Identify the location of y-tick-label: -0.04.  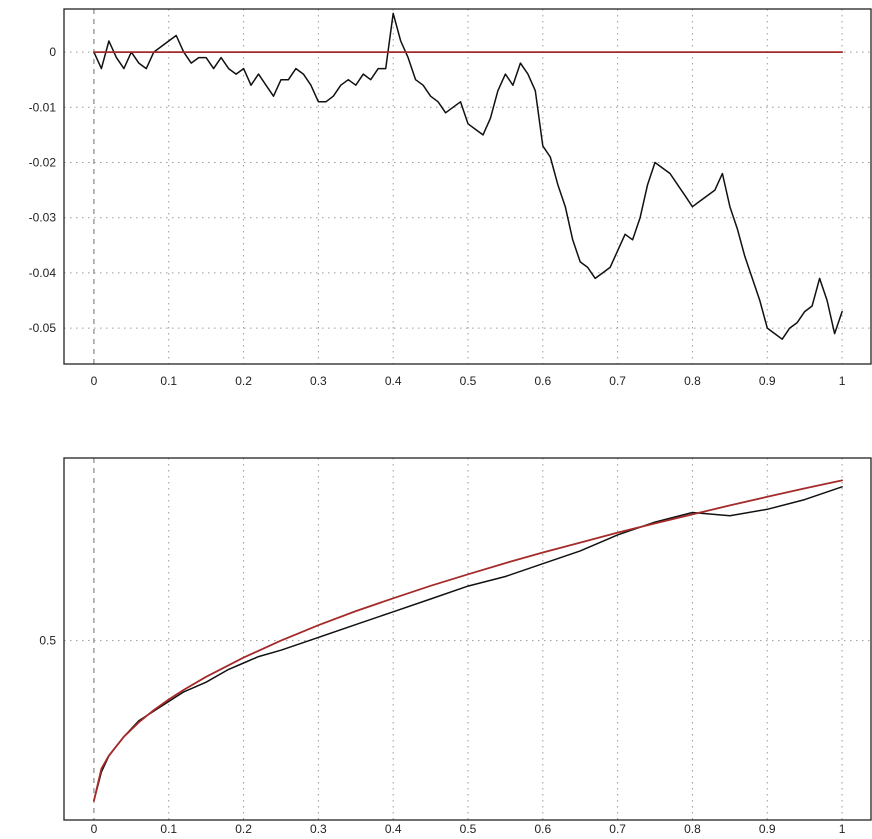
(43, 273).